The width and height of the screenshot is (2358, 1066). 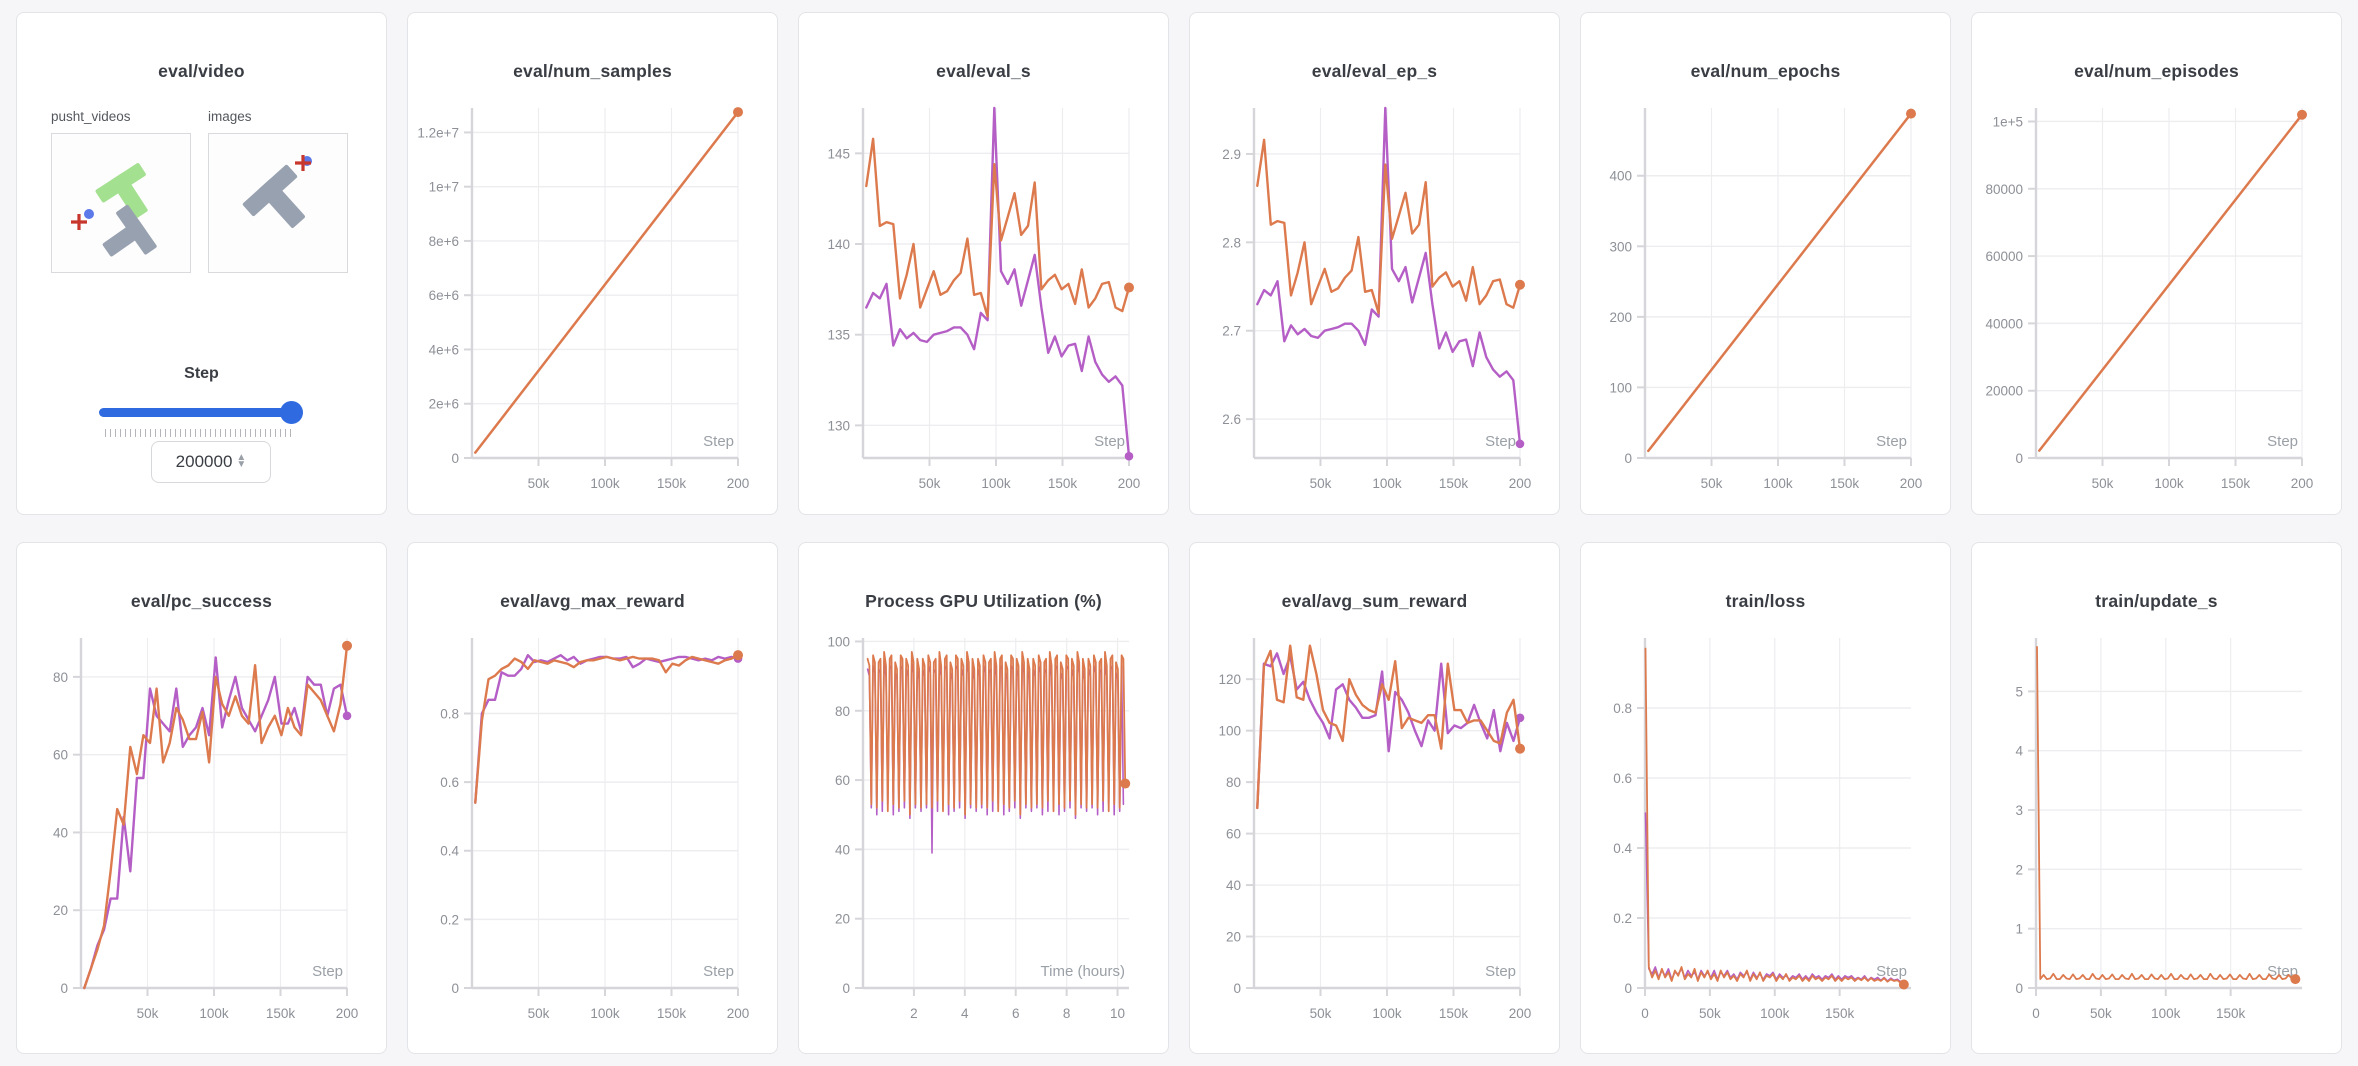 I want to click on svg-text: Time (hours), so click(x=1083, y=971).